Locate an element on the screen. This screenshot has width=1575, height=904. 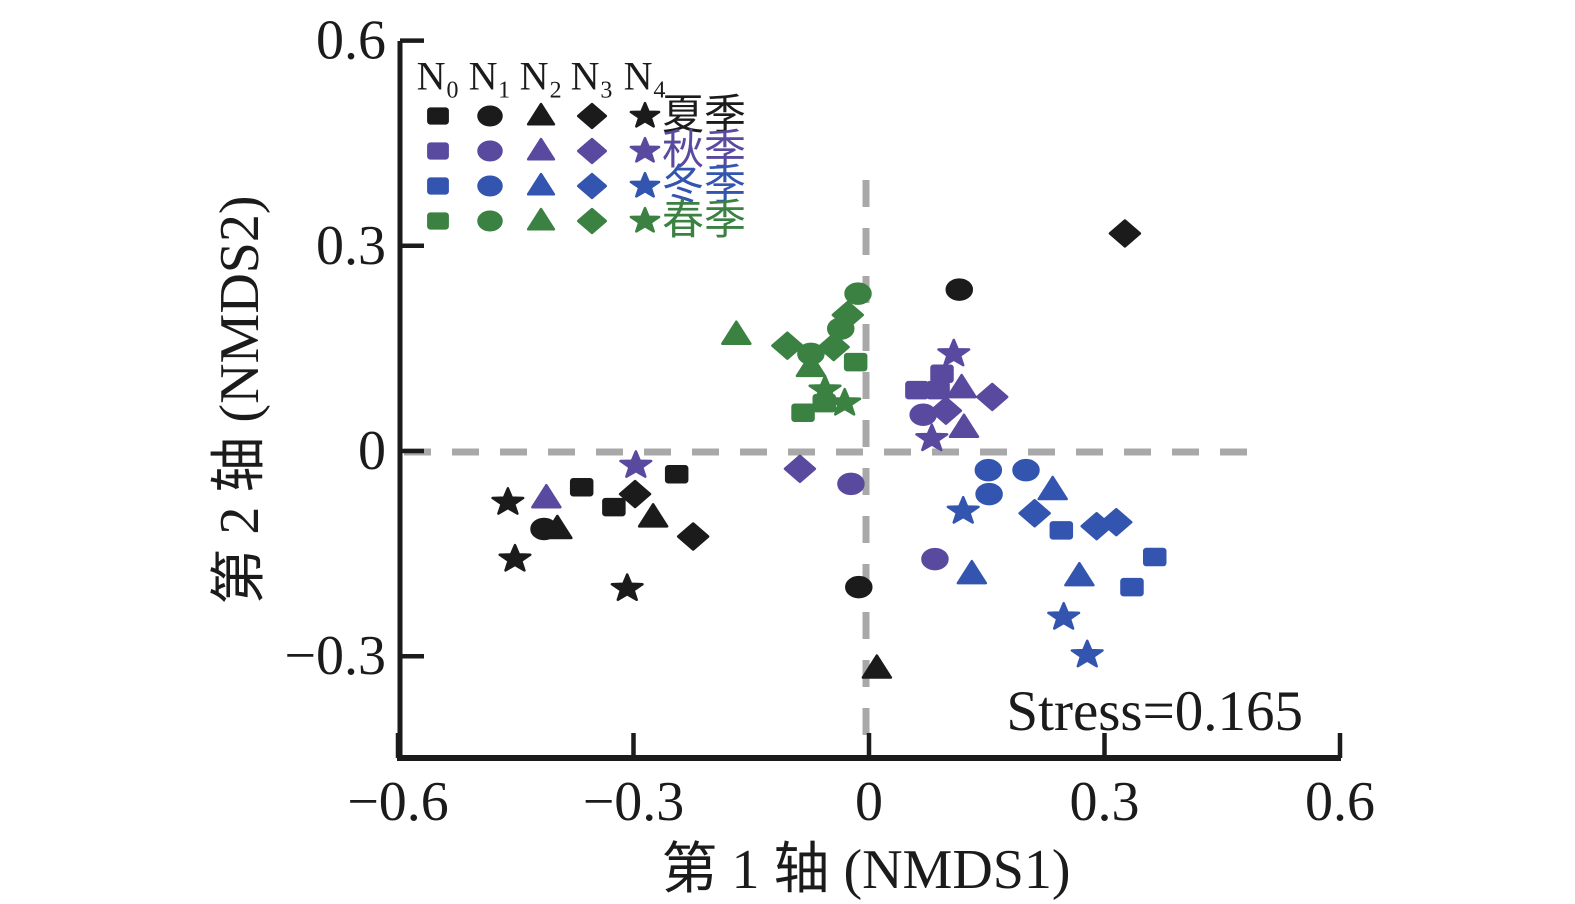
legend-season-label: 秋季 is located at coordinates (704, 151).